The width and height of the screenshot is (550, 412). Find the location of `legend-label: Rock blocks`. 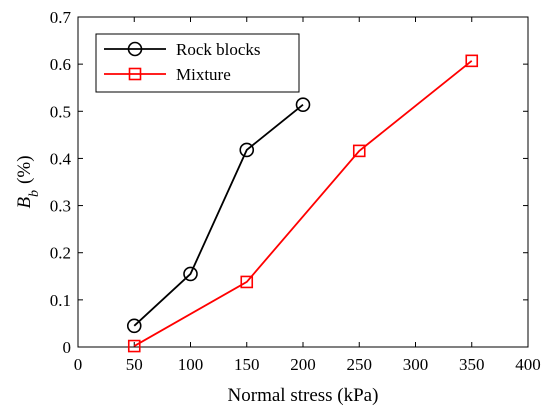

legend-label: Rock blocks is located at coordinates (218, 49).